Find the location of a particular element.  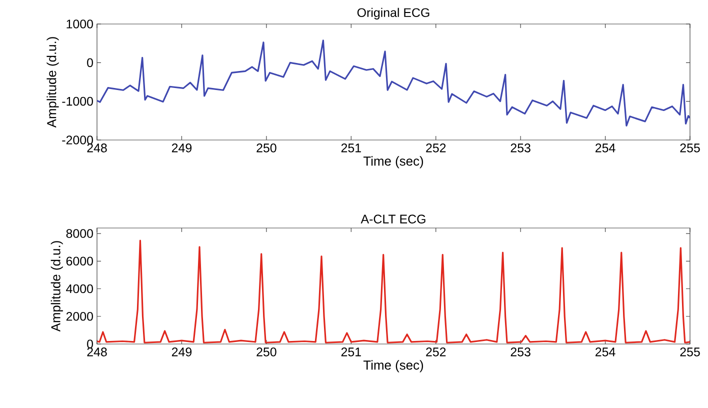

chart-title: A-CLT ECG is located at coordinates (393, 219).